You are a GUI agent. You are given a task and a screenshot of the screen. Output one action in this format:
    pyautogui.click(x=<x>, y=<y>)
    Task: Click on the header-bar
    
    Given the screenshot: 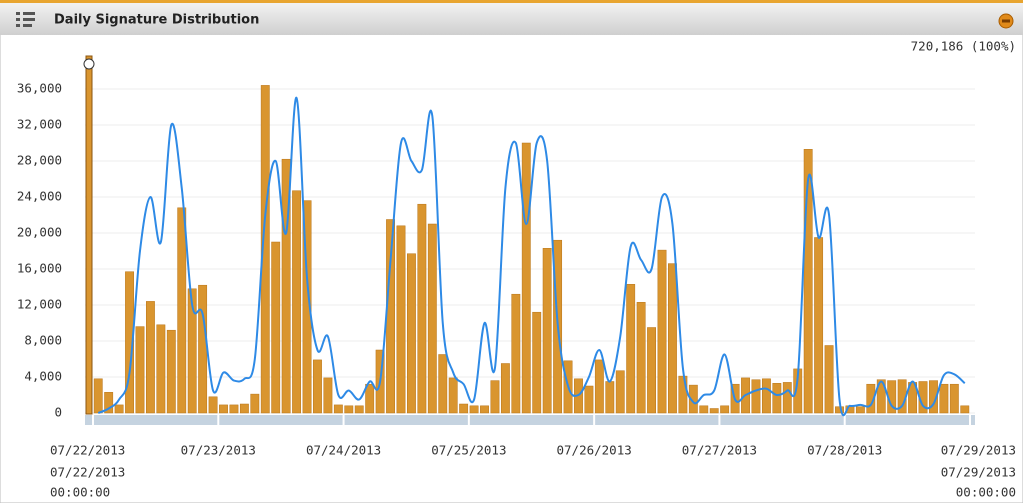 What is the action you would take?
    pyautogui.click(x=511, y=19)
    